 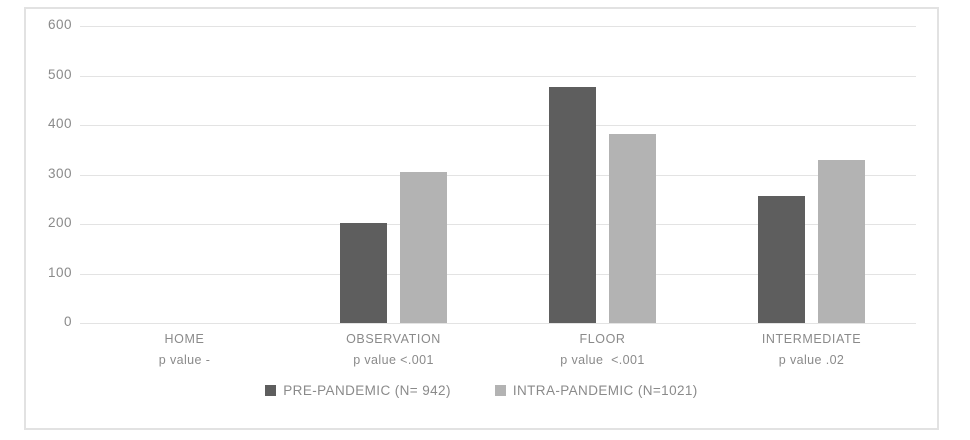 I want to click on legend-item: PRE-PANDEMIC (N= 942), so click(x=358, y=390).